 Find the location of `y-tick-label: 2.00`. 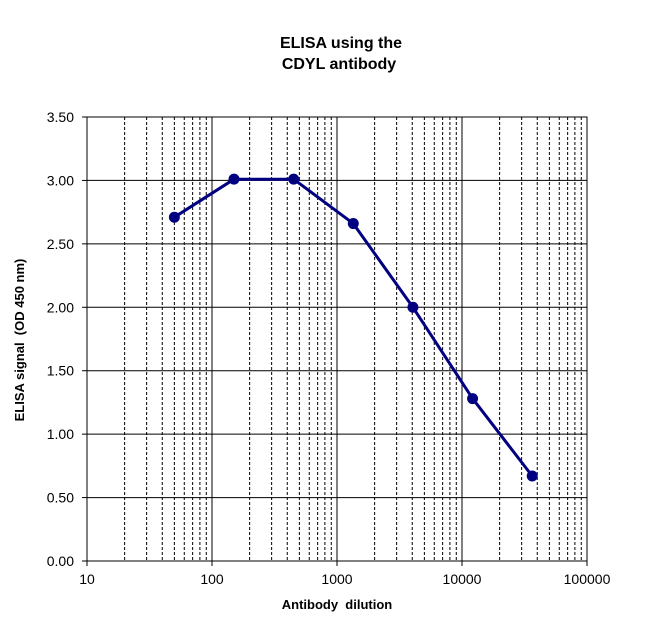

y-tick-label: 2.00 is located at coordinates (60, 307).